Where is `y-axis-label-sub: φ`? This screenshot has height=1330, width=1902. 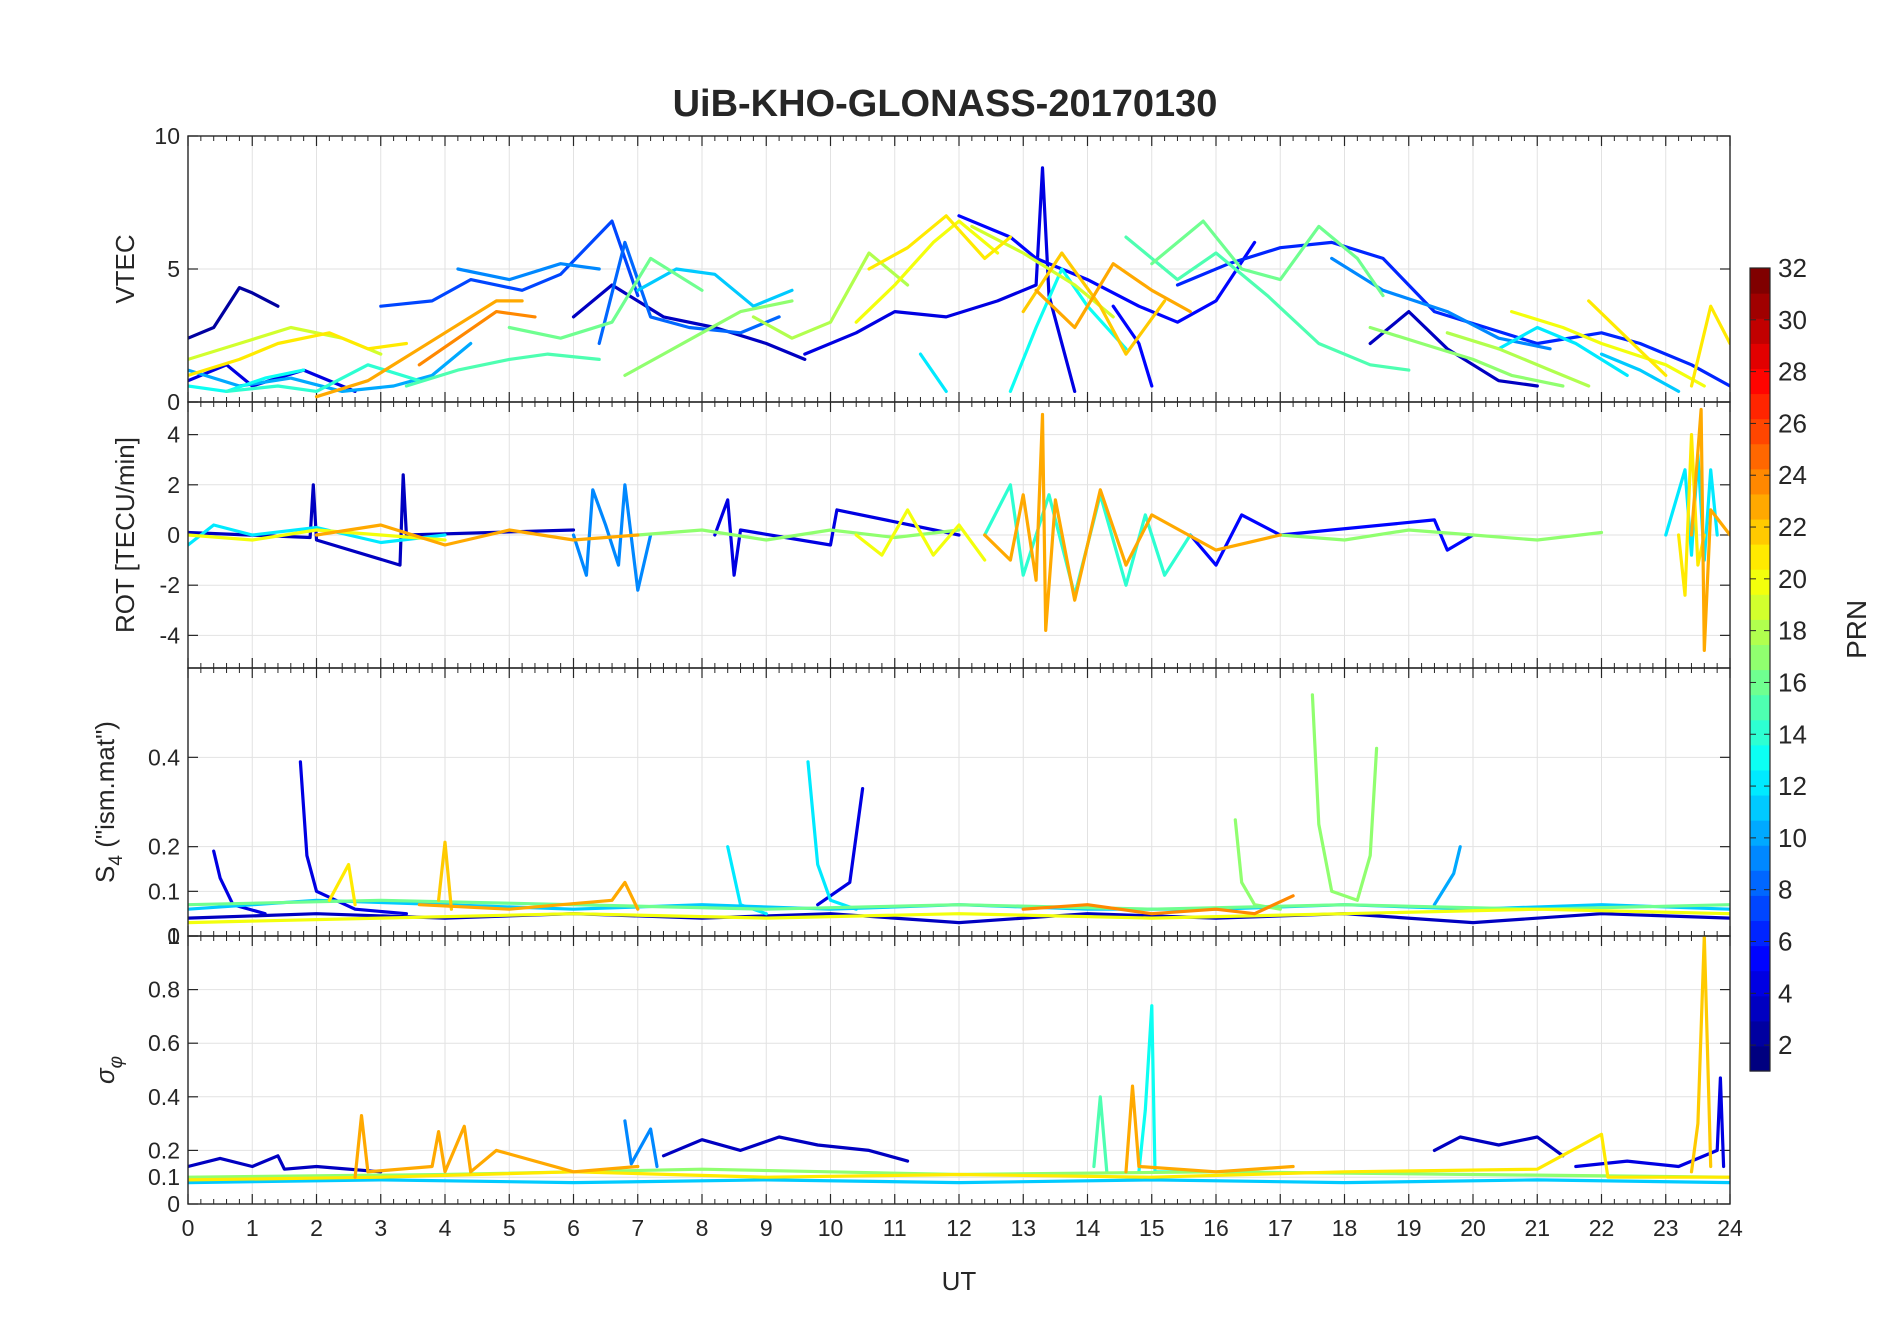
y-axis-label-sub: φ is located at coordinates (116, 1062).